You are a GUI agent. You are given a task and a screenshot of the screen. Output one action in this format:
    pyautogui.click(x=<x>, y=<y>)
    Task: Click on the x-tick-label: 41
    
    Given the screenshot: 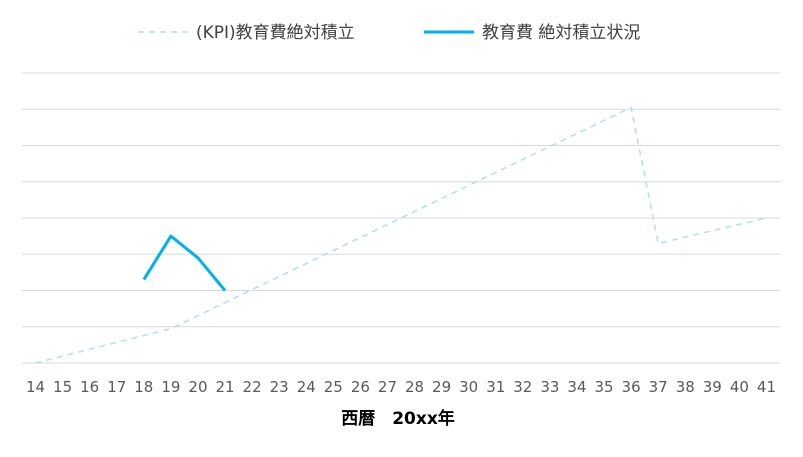 What is the action you would take?
    pyautogui.click(x=766, y=387)
    